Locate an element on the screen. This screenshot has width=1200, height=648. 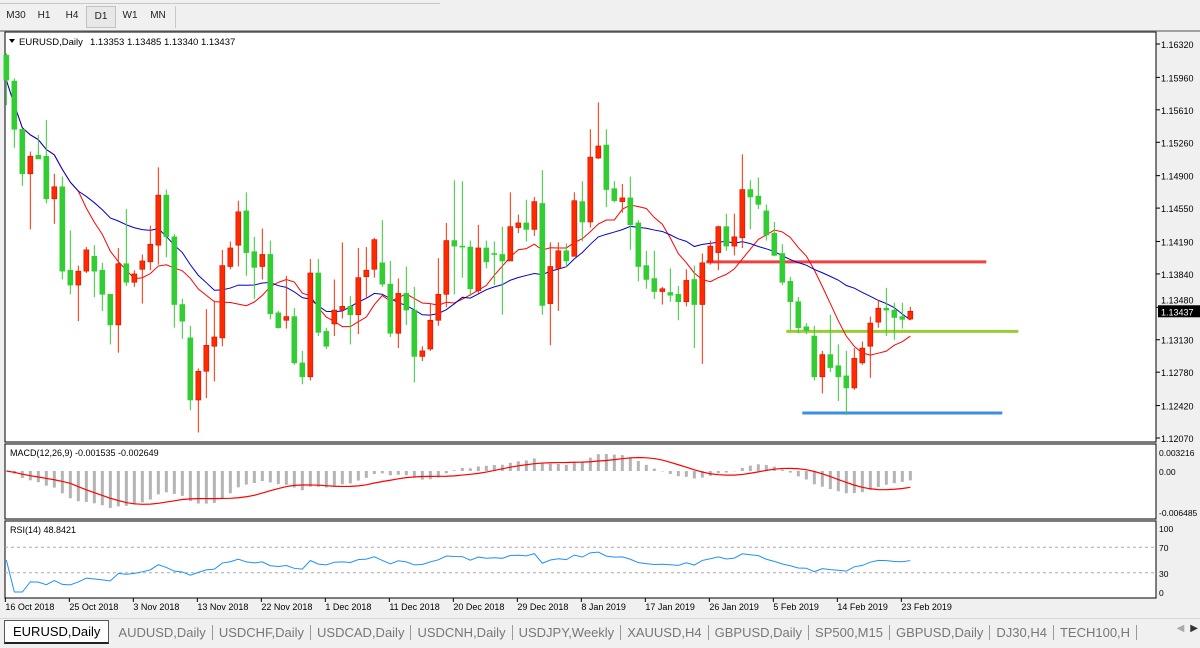
timeframe-mn-button: MN is located at coordinates (158, 16).